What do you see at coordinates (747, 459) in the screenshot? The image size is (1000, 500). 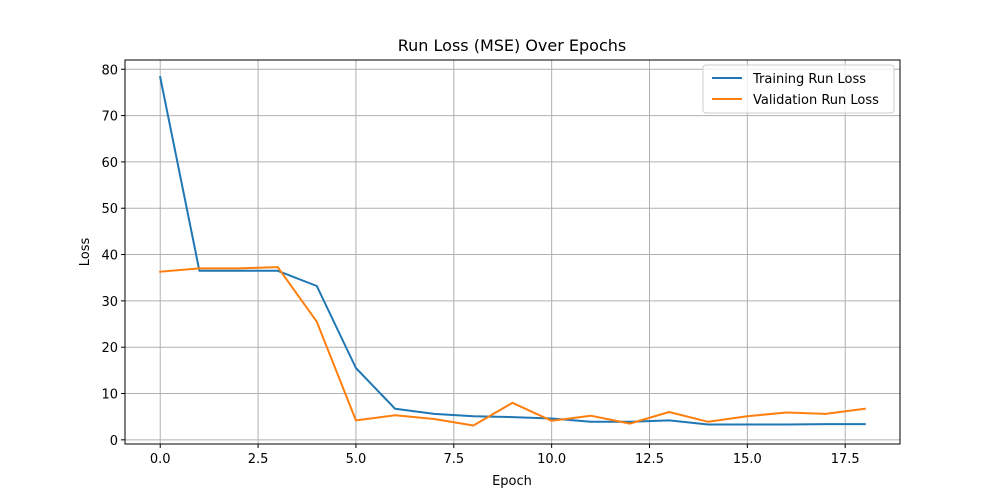 I see `x-tick-label: 15.0` at bounding box center [747, 459].